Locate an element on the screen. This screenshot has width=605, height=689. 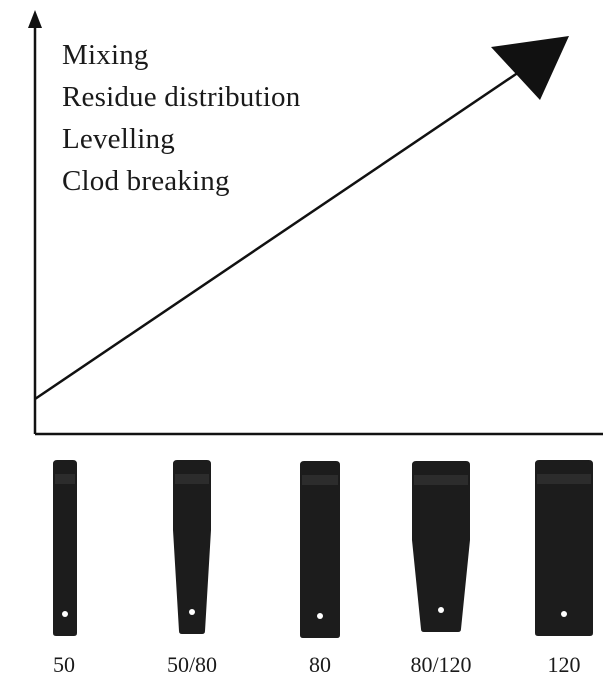
tine-label-80: 80 is located at coordinates (320, 664).